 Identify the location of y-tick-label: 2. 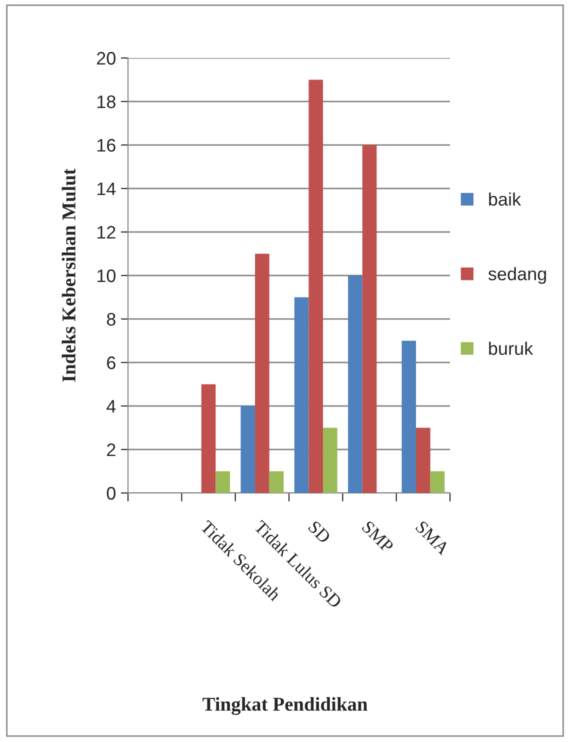
(111, 449).